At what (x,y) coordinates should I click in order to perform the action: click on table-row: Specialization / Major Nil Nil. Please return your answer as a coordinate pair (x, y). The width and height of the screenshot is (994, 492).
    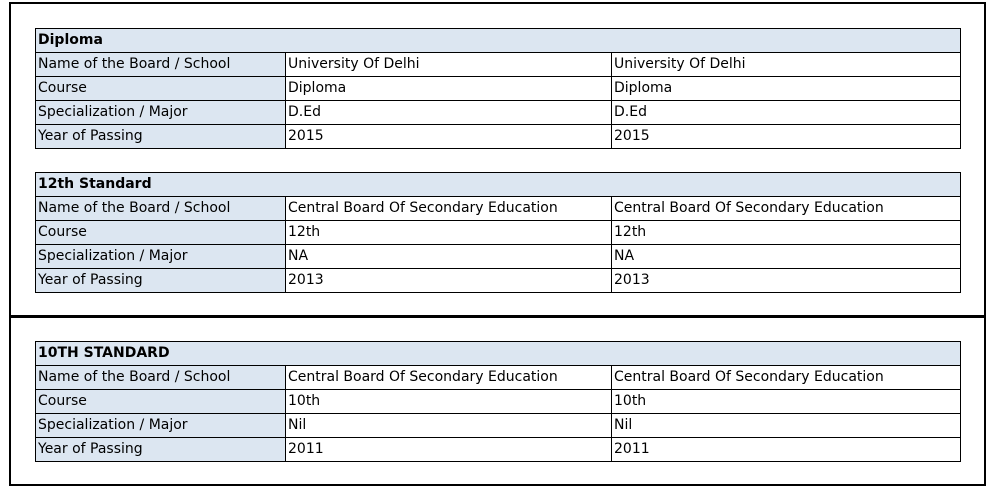
    Looking at the image, I should click on (498, 425).